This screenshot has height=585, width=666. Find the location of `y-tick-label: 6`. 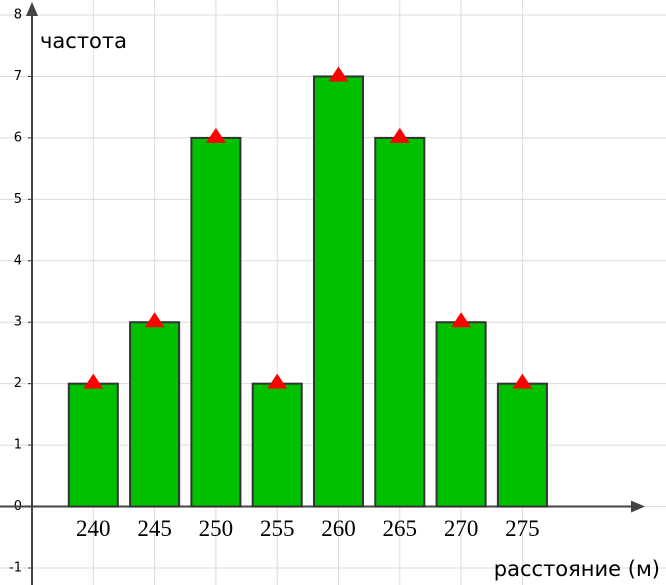

y-tick-label: 6 is located at coordinates (18, 137).